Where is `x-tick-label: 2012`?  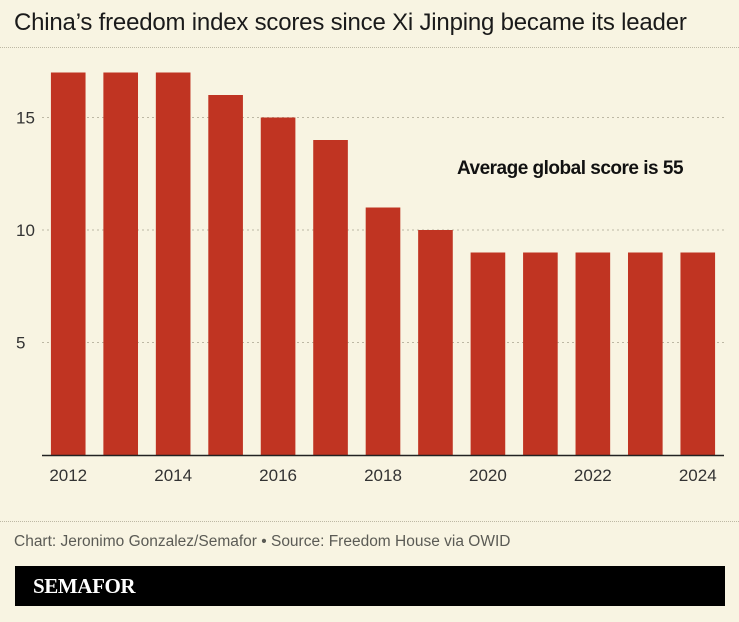
x-tick-label: 2012 is located at coordinates (68, 475).